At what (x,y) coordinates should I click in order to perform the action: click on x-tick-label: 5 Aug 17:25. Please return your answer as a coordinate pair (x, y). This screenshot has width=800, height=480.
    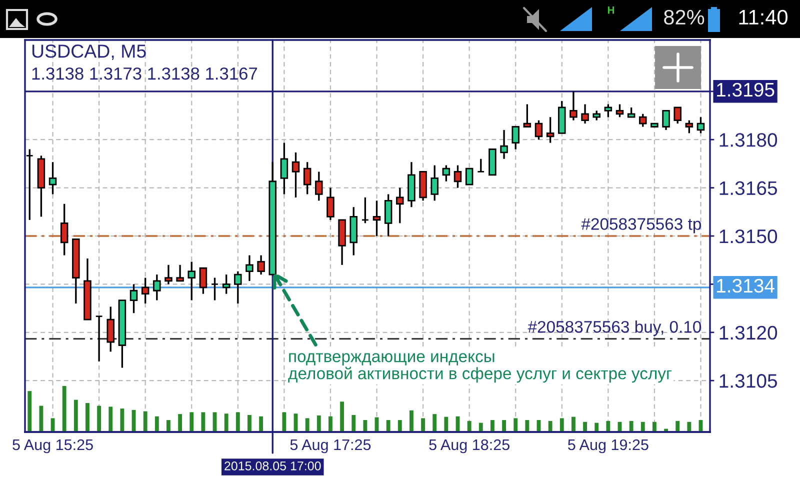
    Looking at the image, I should click on (330, 446).